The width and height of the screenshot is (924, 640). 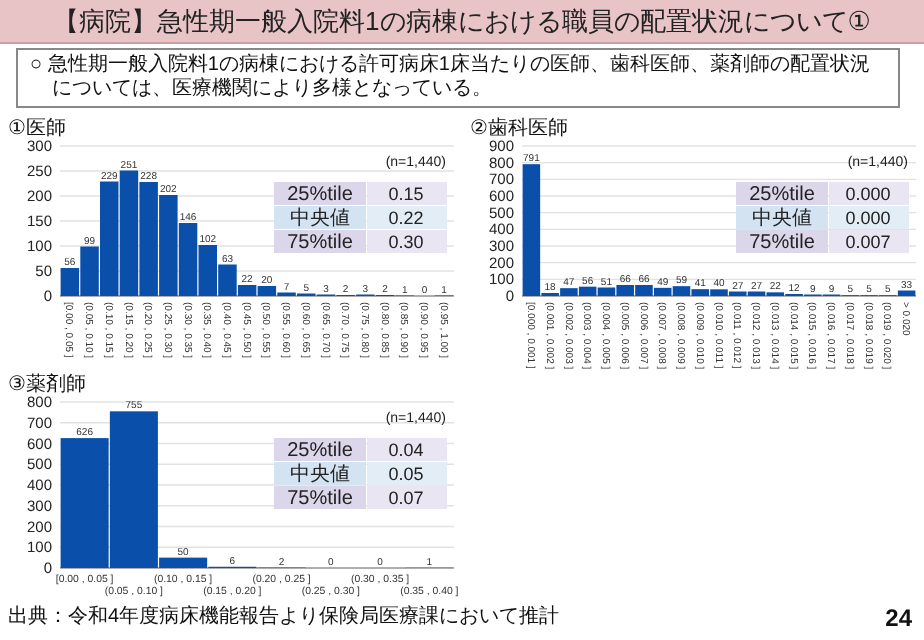 I want to click on annotation: 0.15, so click(x=406, y=194).